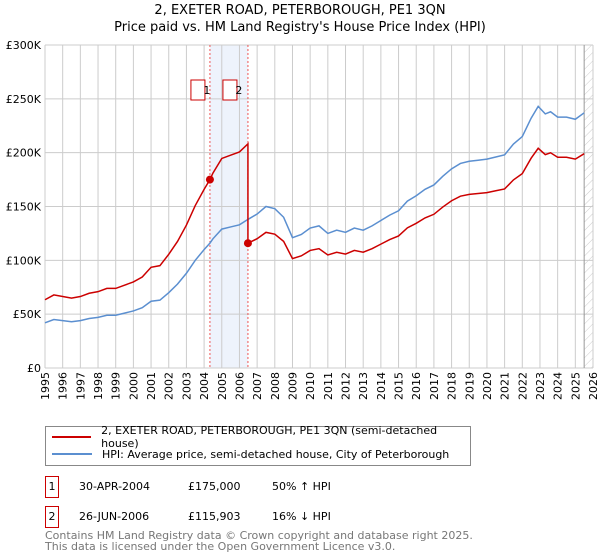 This screenshot has height=560, width=600. What do you see at coordinates (292, 386) in the screenshot?
I see `x-tick-label: 2009` at bounding box center [292, 386].